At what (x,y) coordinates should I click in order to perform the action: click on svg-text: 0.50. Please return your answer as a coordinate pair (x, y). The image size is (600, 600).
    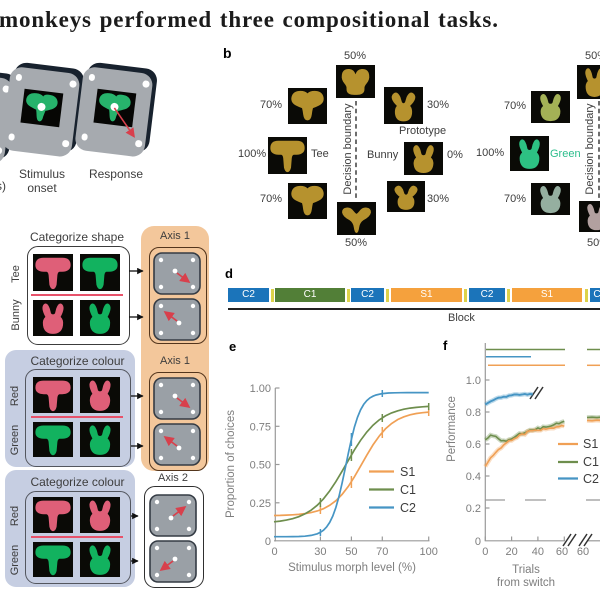
    Looking at the image, I should click on (260, 466).